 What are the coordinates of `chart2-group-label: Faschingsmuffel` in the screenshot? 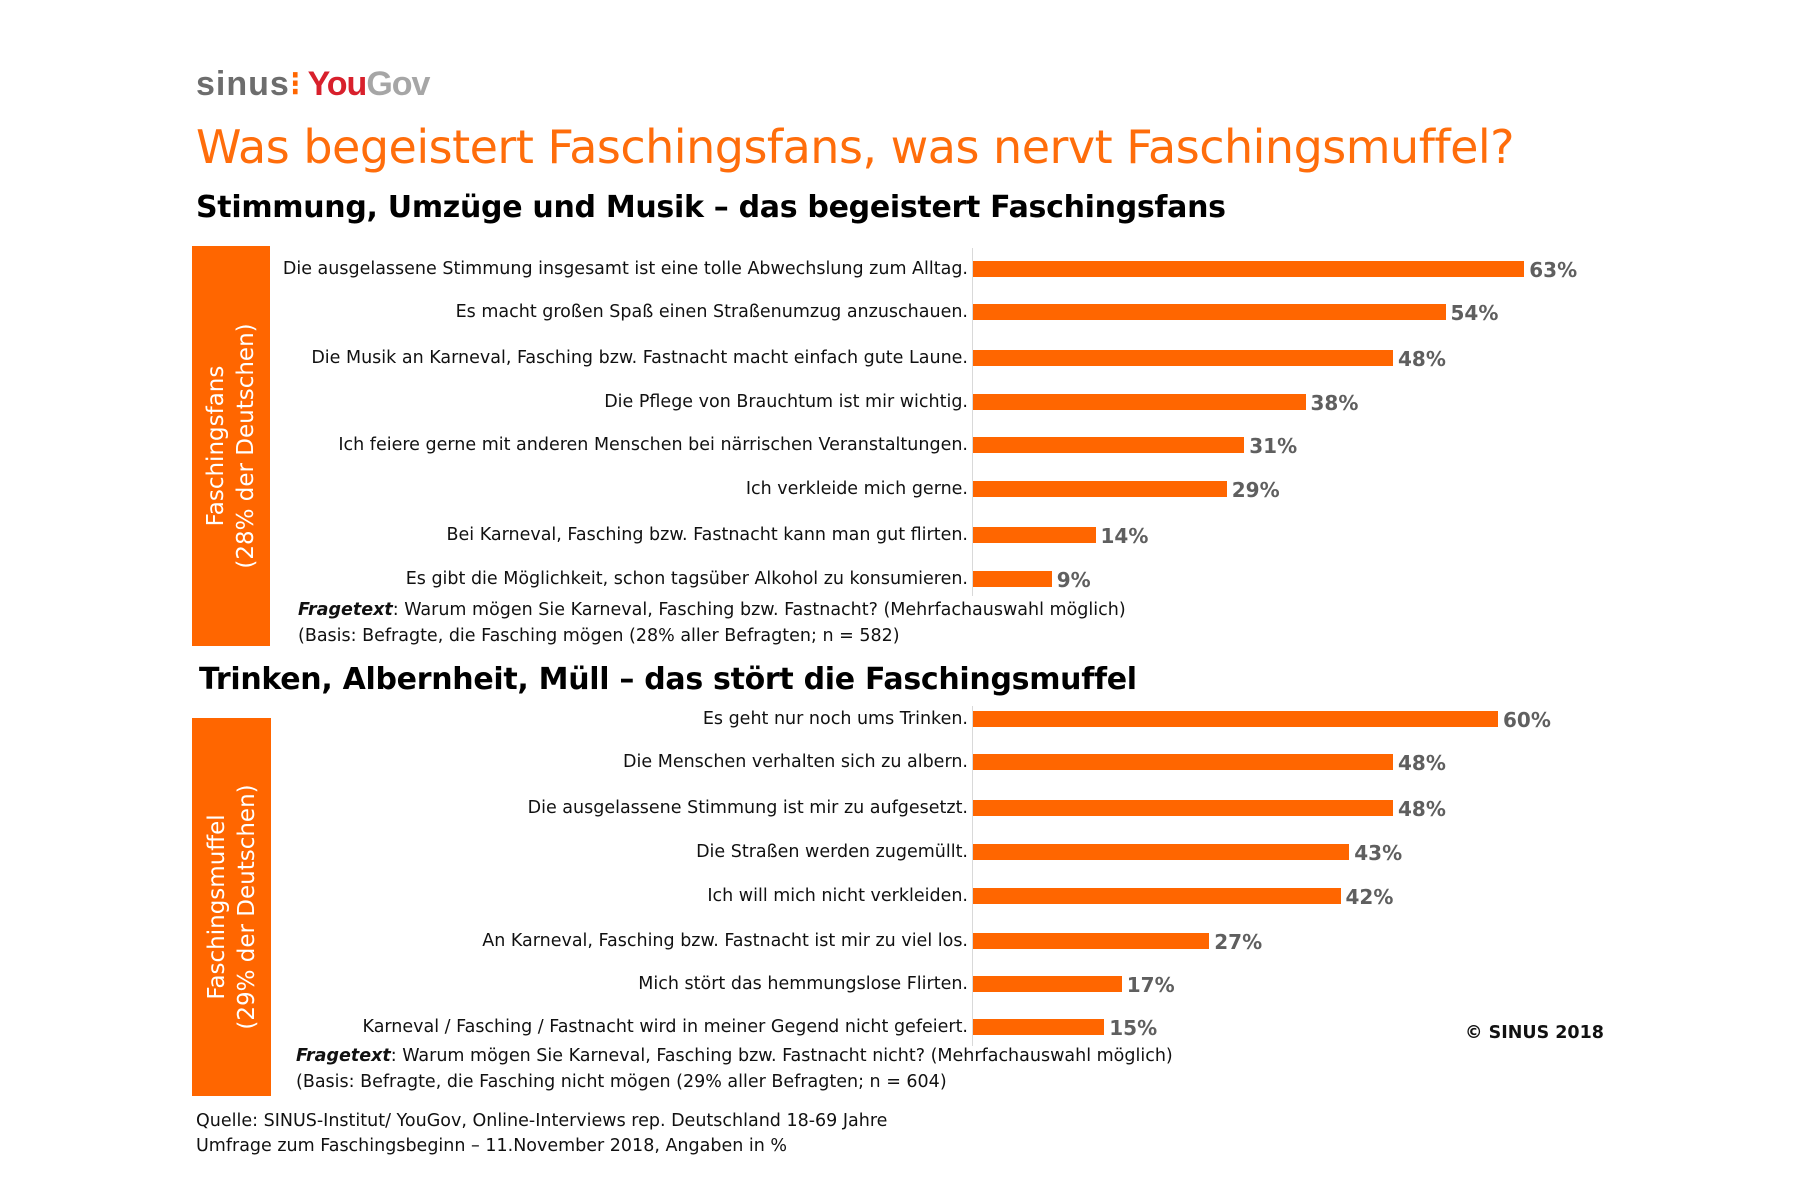 It's located at (216, 907).